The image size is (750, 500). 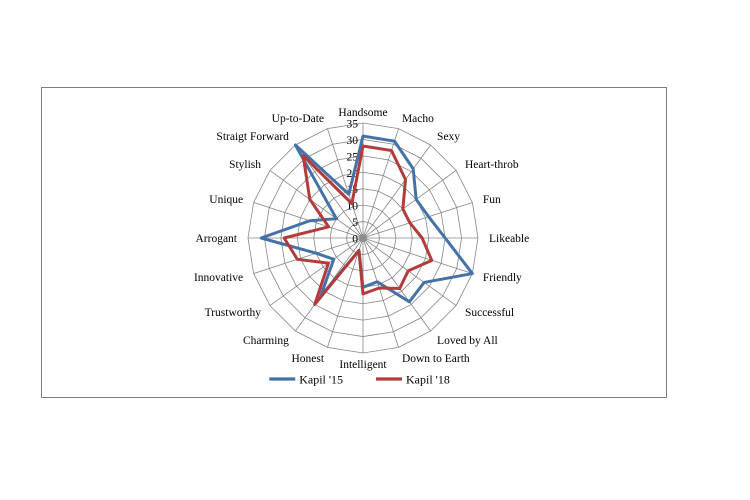 I want to click on radar-series, so click(x=366, y=220).